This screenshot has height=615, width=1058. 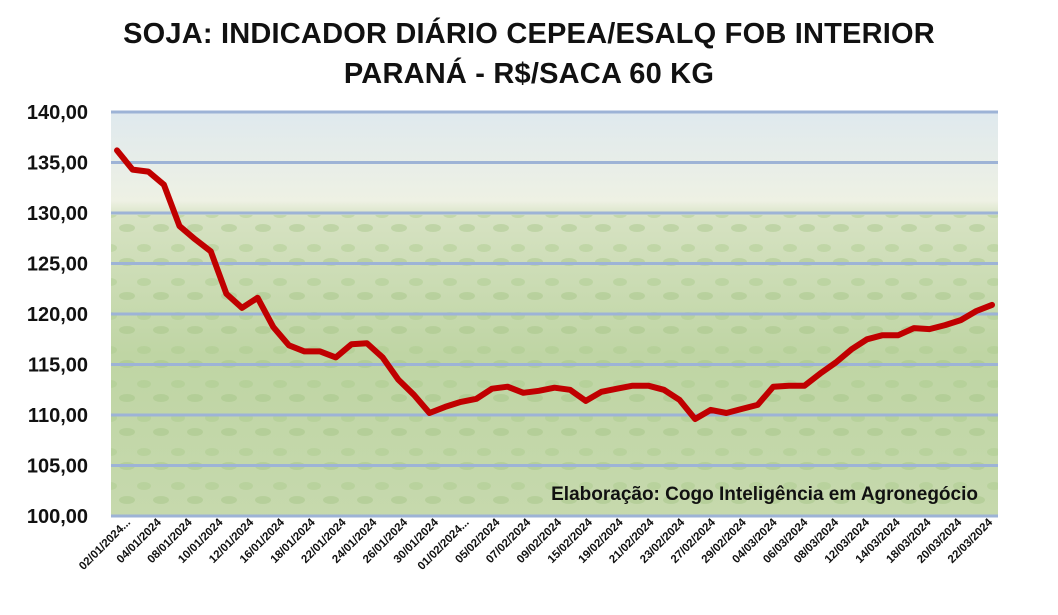 What do you see at coordinates (57, 164) in the screenshot?
I see `y-tick-label: 135,00` at bounding box center [57, 164].